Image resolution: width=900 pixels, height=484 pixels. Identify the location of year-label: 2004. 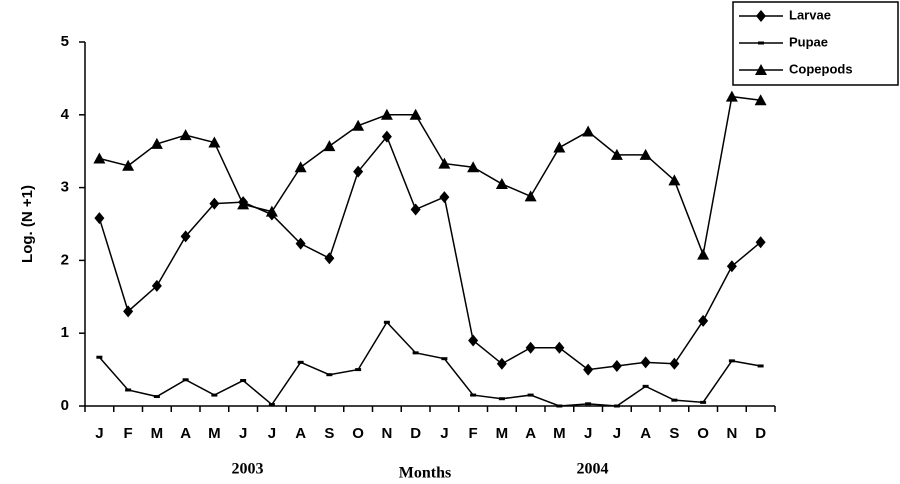
(593, 469).